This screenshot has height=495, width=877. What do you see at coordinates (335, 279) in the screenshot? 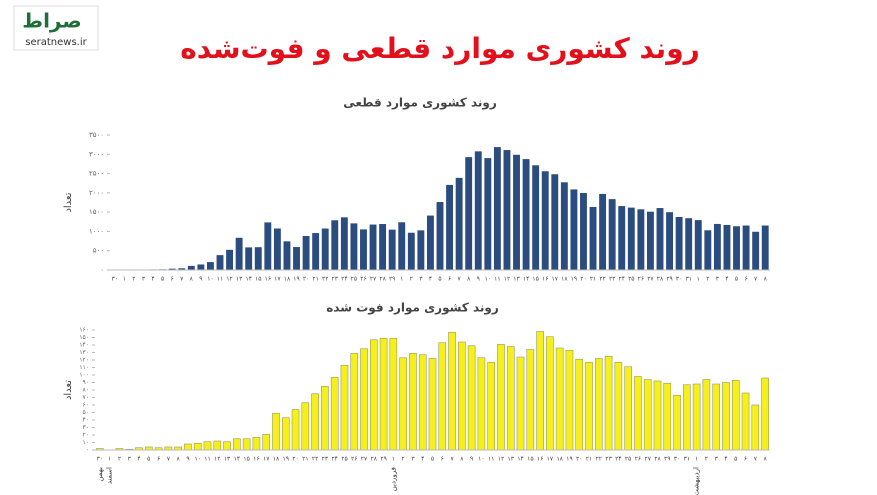
I see `x-tick-label: ۲۳` at bounding box center [335, 279].